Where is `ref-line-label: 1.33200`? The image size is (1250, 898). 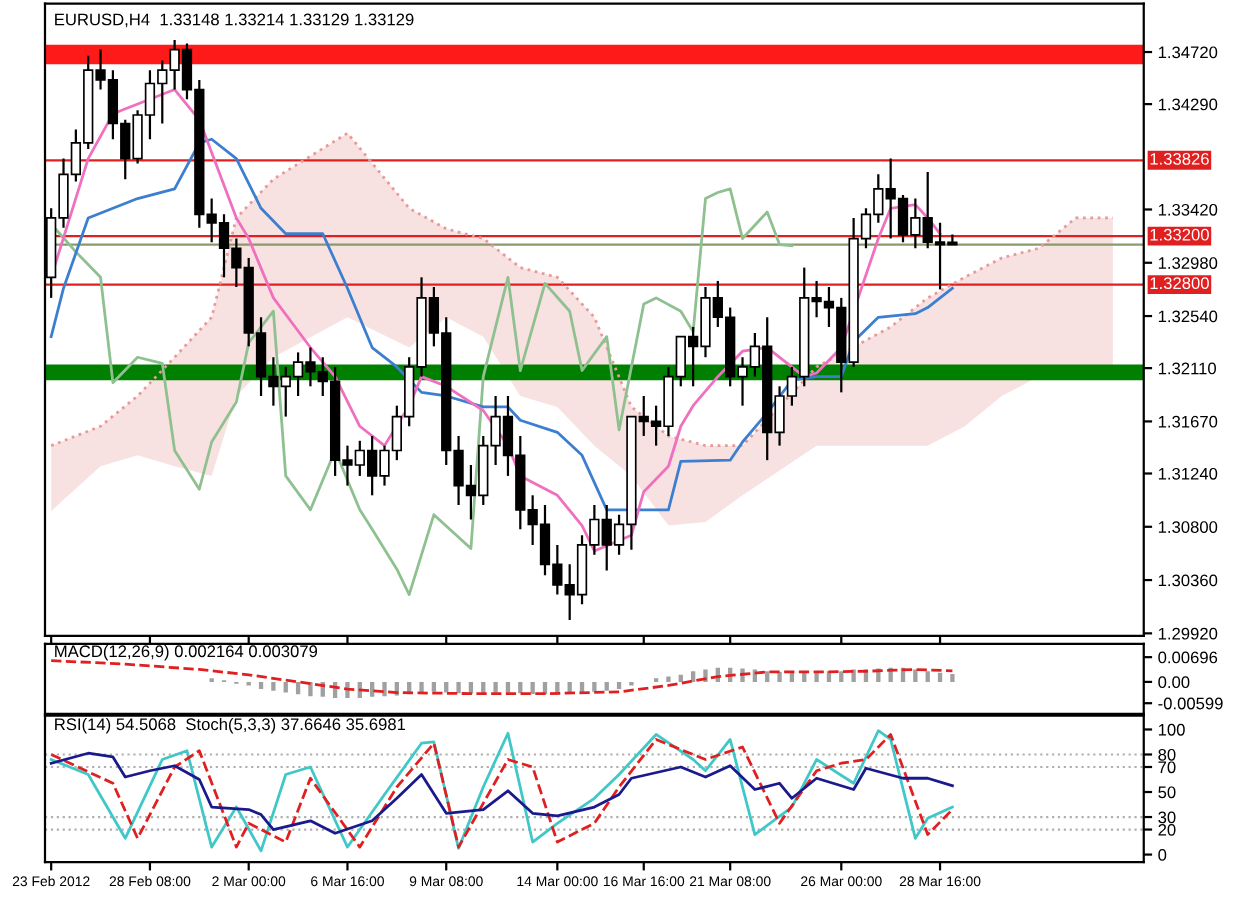 ref-line-label: 1.33200 is located at coordinates (1179, 234).